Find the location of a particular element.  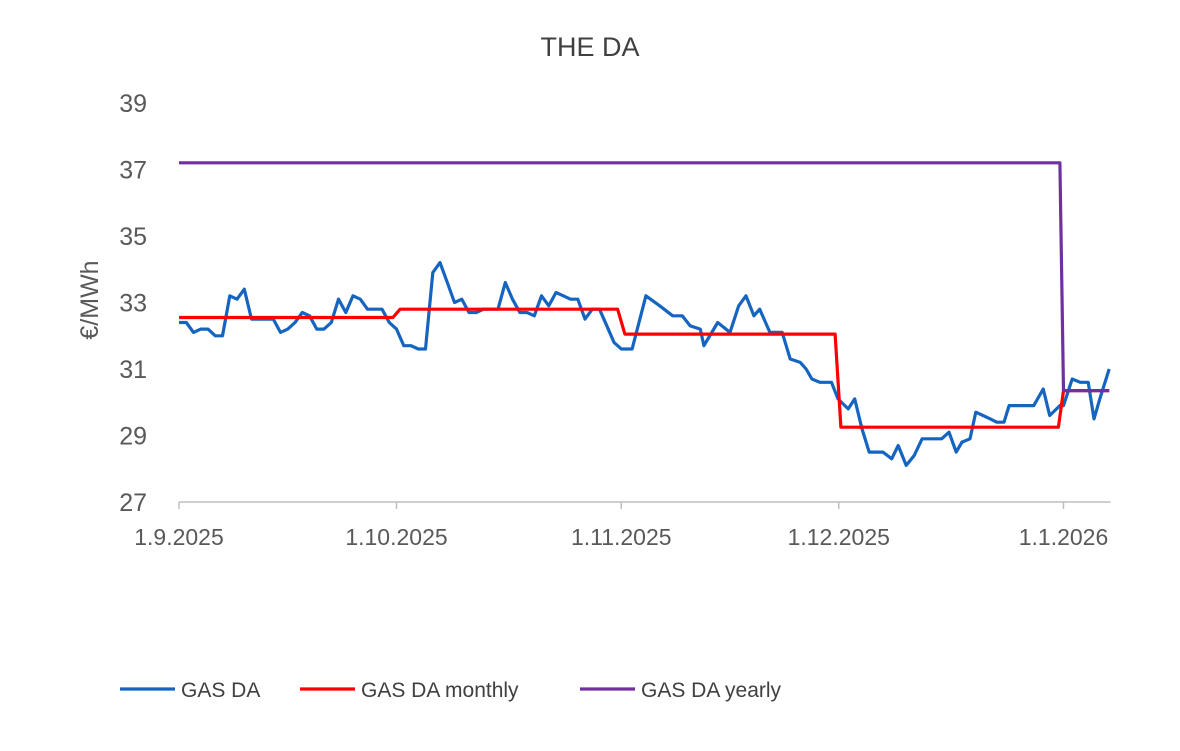

y-axis: 27 29 31 33 35 37 39 is located at coordinates (133, 303).